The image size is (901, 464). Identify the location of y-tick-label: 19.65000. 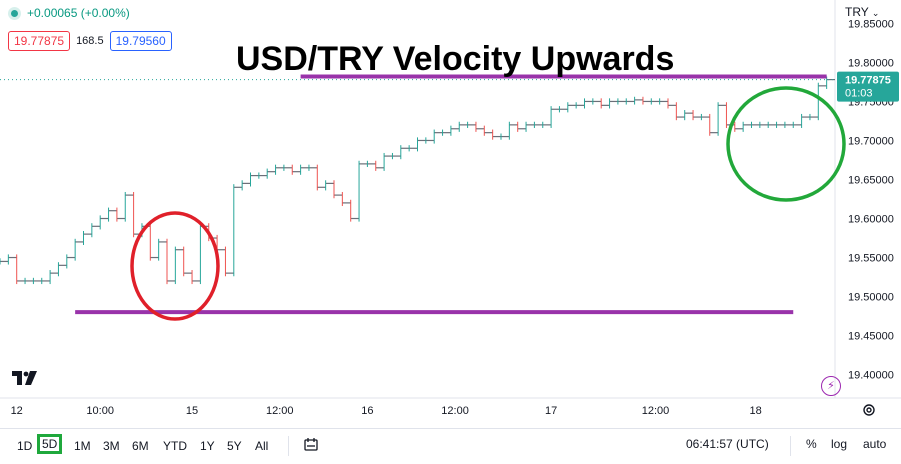
(871, 180).